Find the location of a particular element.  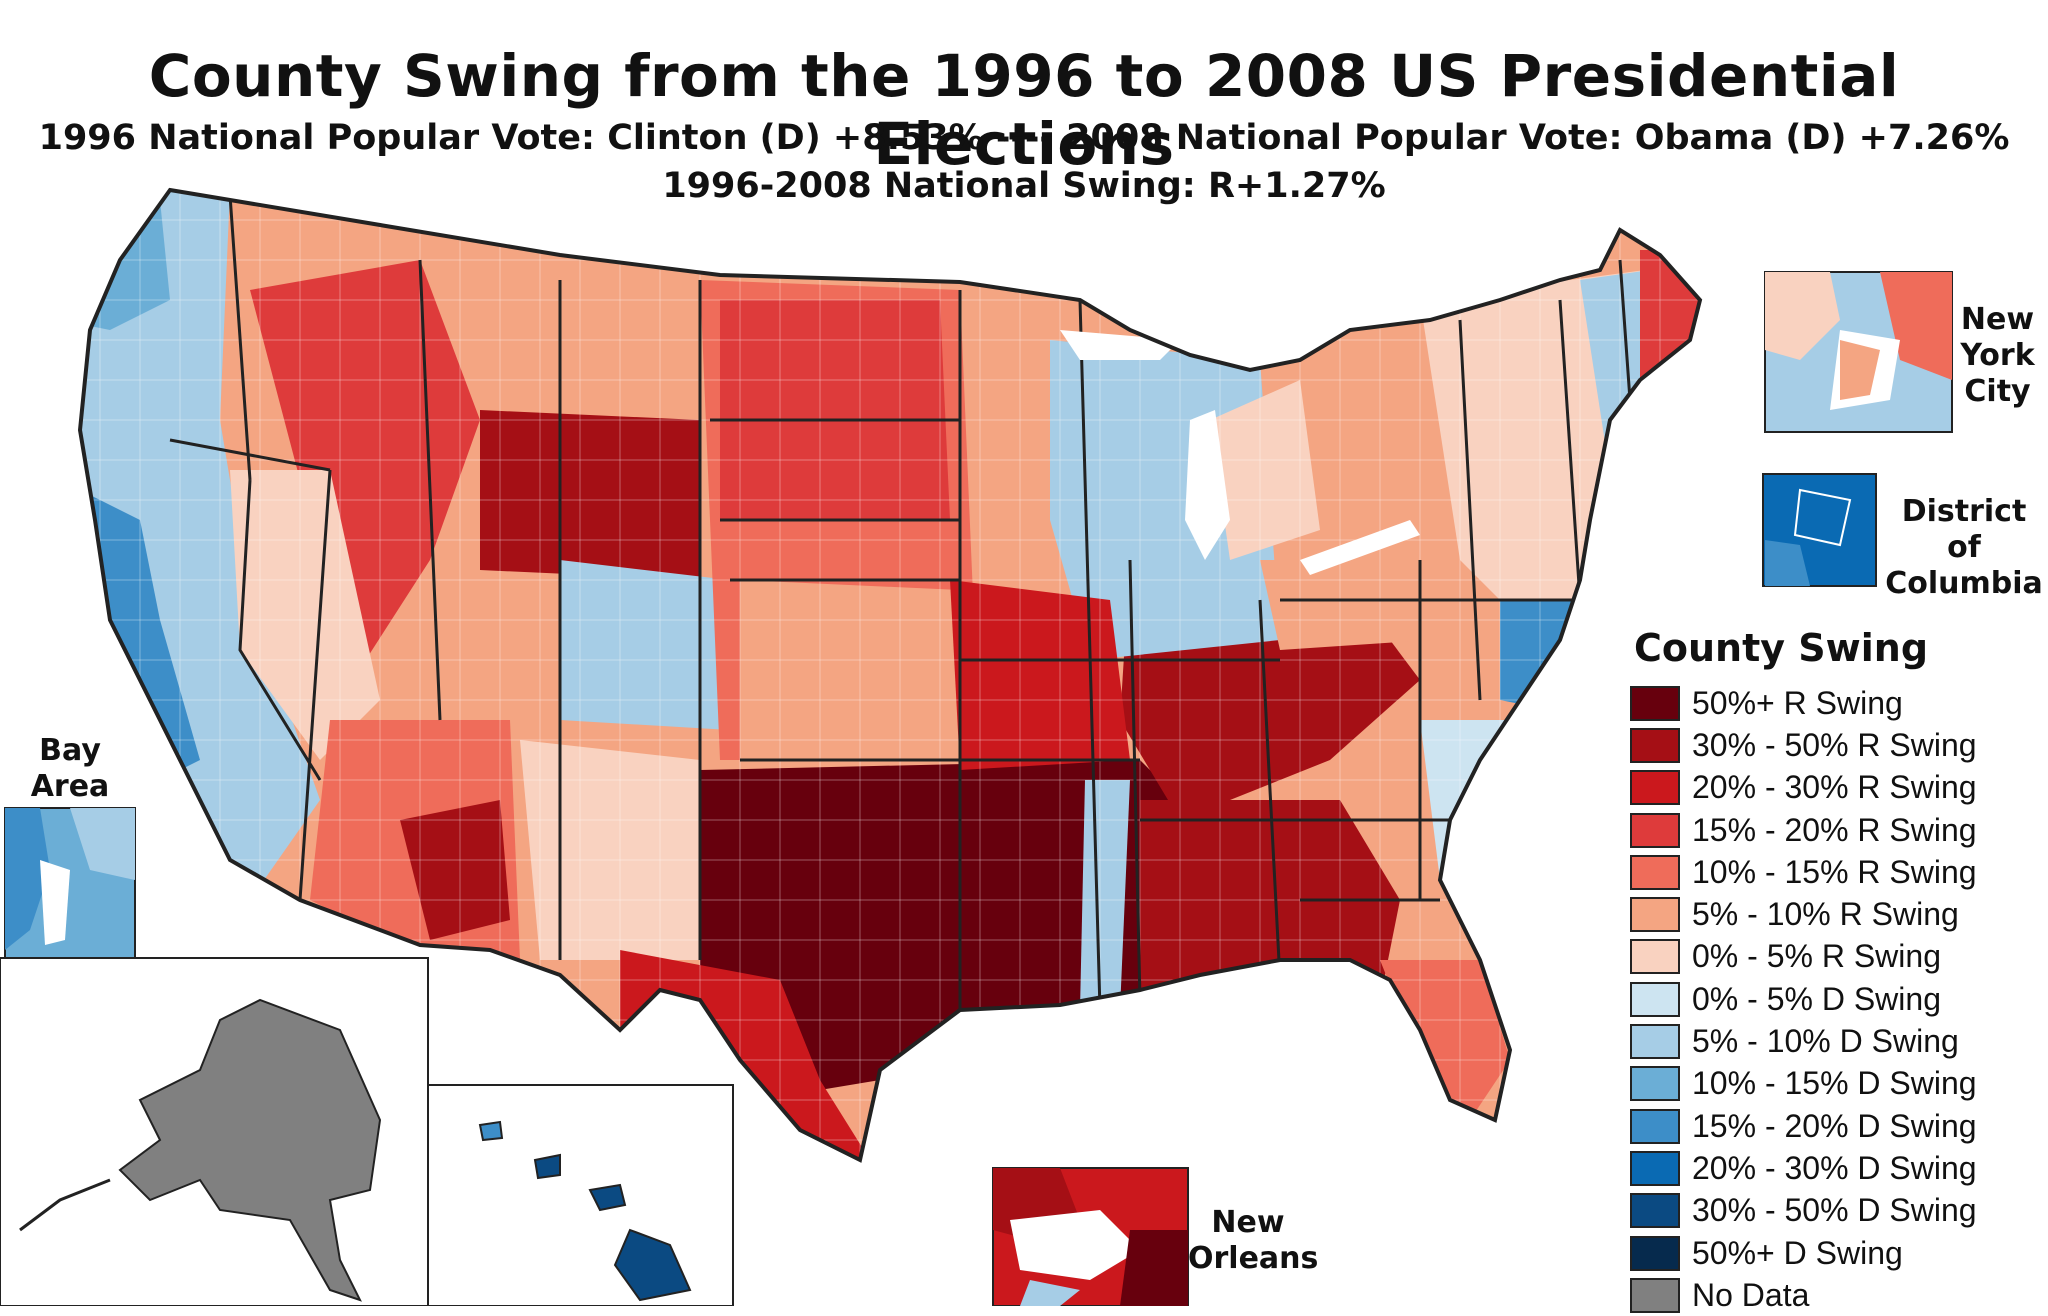

colorado-region is located at coordinates (645, 645).